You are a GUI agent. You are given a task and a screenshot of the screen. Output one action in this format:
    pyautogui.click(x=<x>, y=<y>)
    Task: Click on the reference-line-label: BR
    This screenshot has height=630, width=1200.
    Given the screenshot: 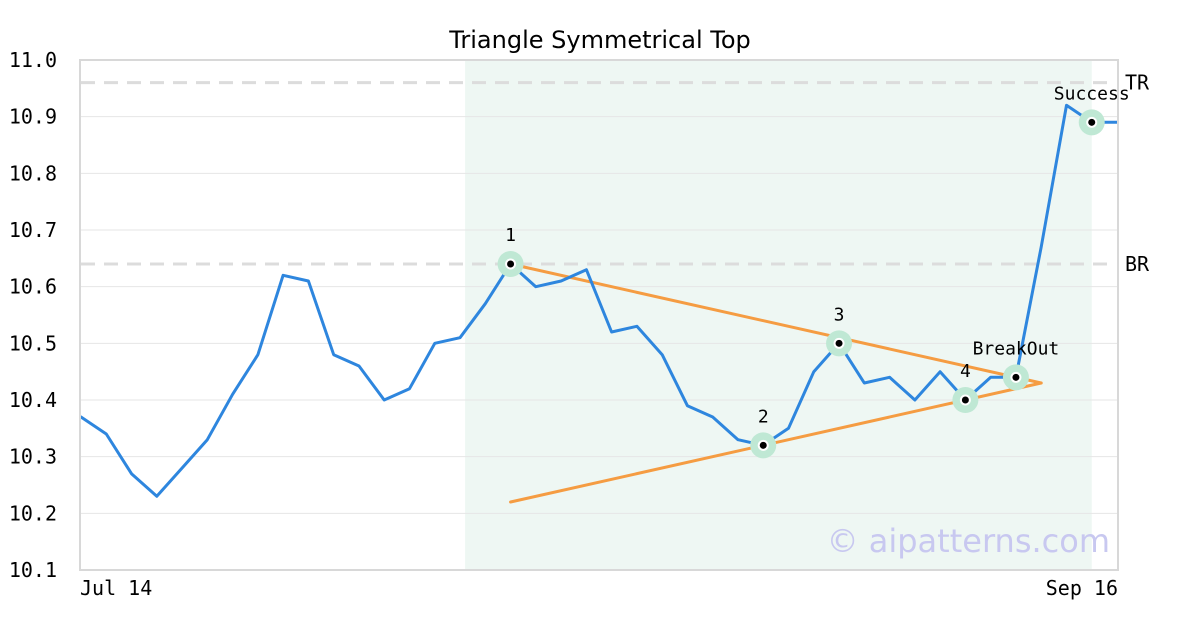 What is the action you would take?
    pyautogui.click(x=1137, y=264)
    